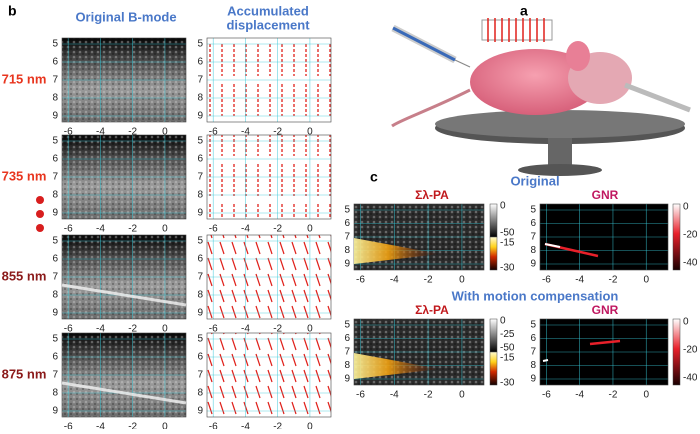 The width and height of the screenshot is (700, 434). What do you see at coordinates (268, 24) in the screenshot?
I see `column-title: displacement` at bounding box center [268, 24].